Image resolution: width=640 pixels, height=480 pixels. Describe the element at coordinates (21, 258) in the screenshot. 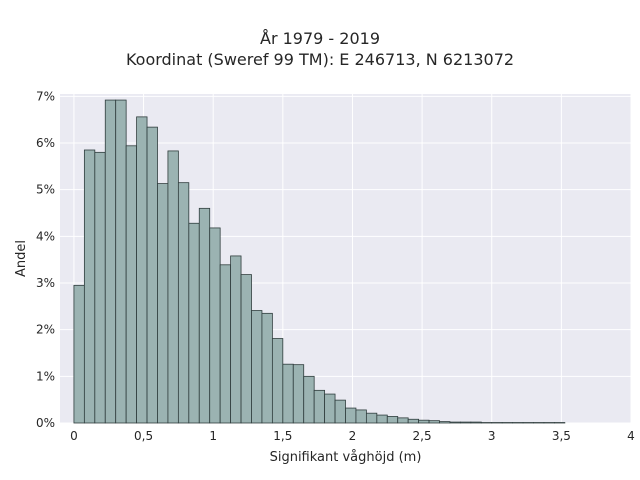

I see `y-axis-label: Andel` at that location.